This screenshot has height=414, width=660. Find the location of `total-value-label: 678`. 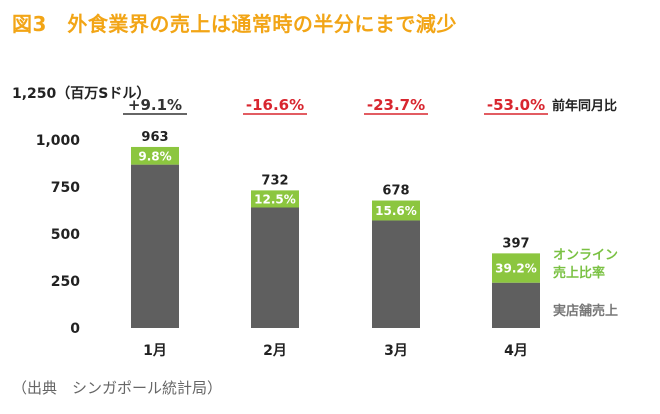

total-value-label: 678 is located at coordinates (395, 191).